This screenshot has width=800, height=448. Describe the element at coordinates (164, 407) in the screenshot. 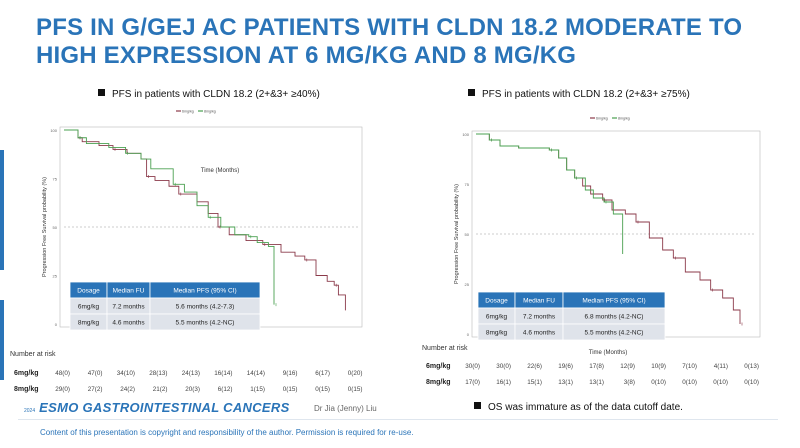

I see `logo-text: ESMO GASTROINTESTINAL CANCERS` at that location.